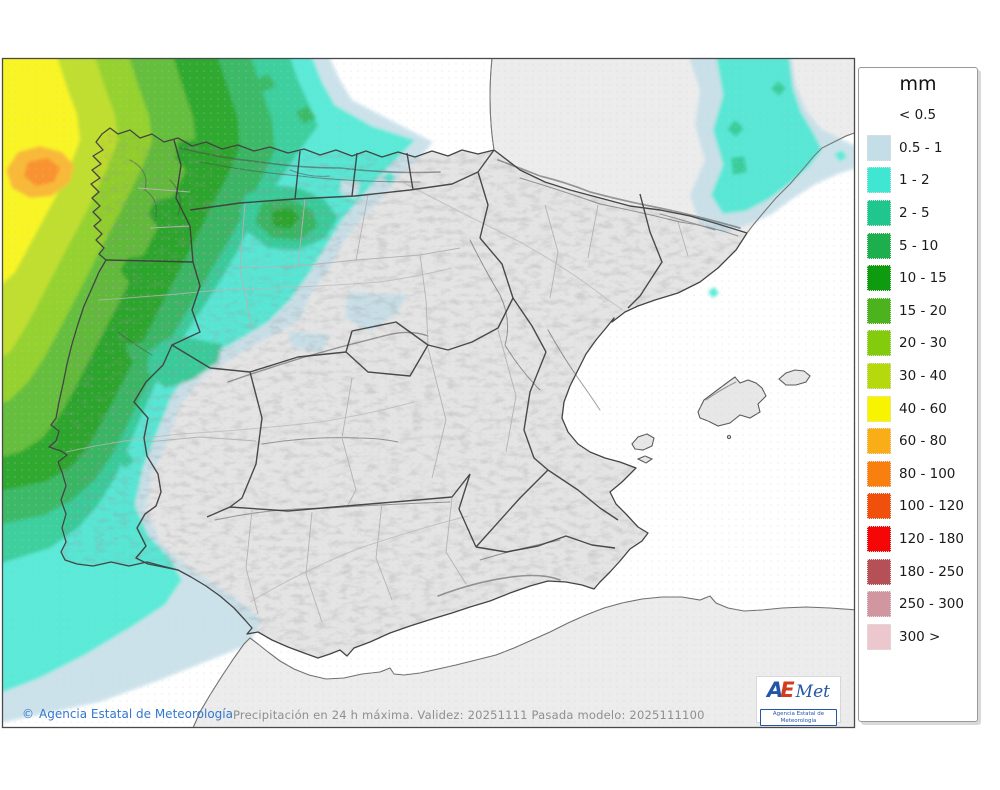  Describe the element at coordinates (921, 147) in the screenshot. I see `legend-label: 0.5 - 1` at that location.